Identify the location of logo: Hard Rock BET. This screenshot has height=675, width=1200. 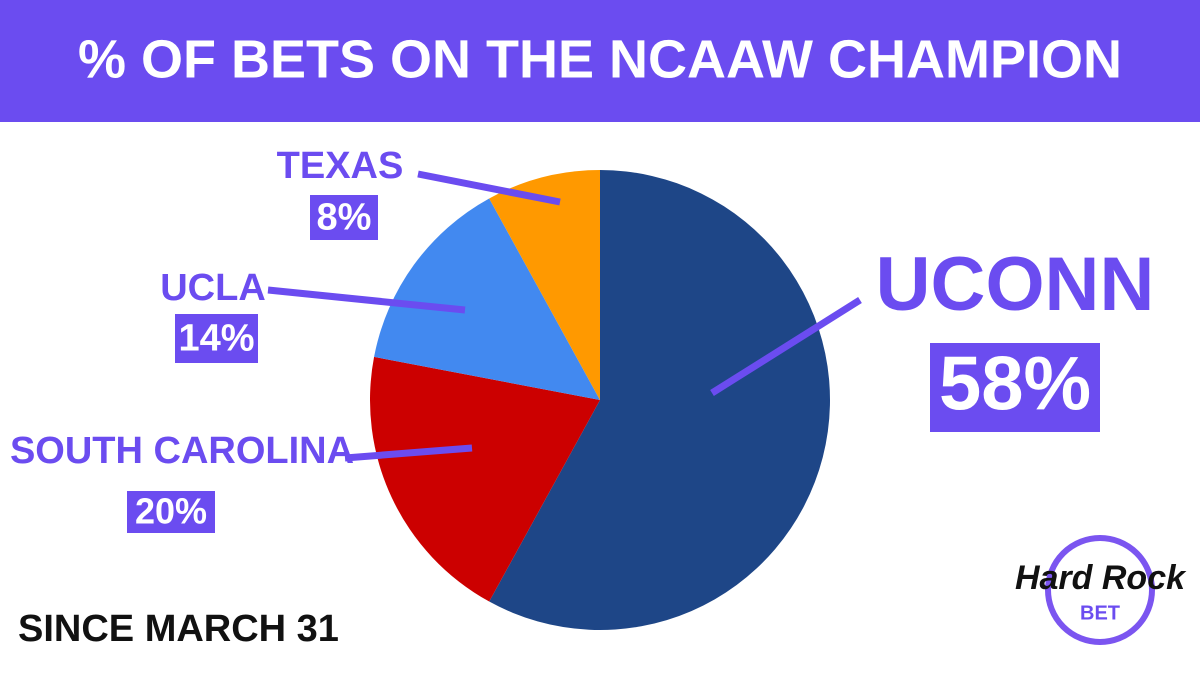
(1101, 590).